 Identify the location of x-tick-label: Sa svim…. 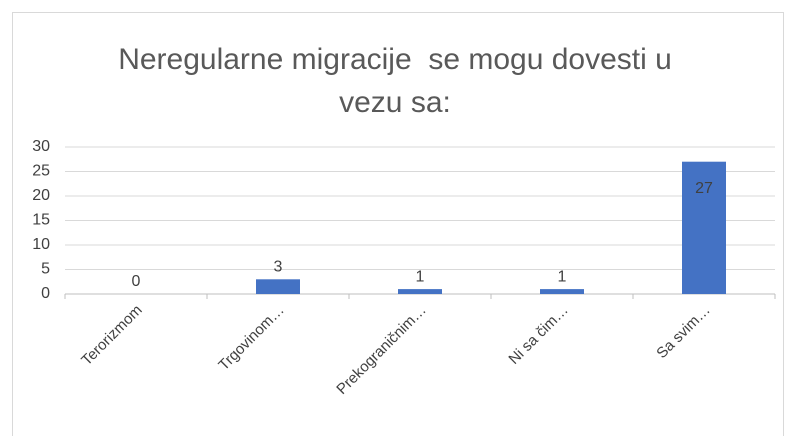
(683, 332).